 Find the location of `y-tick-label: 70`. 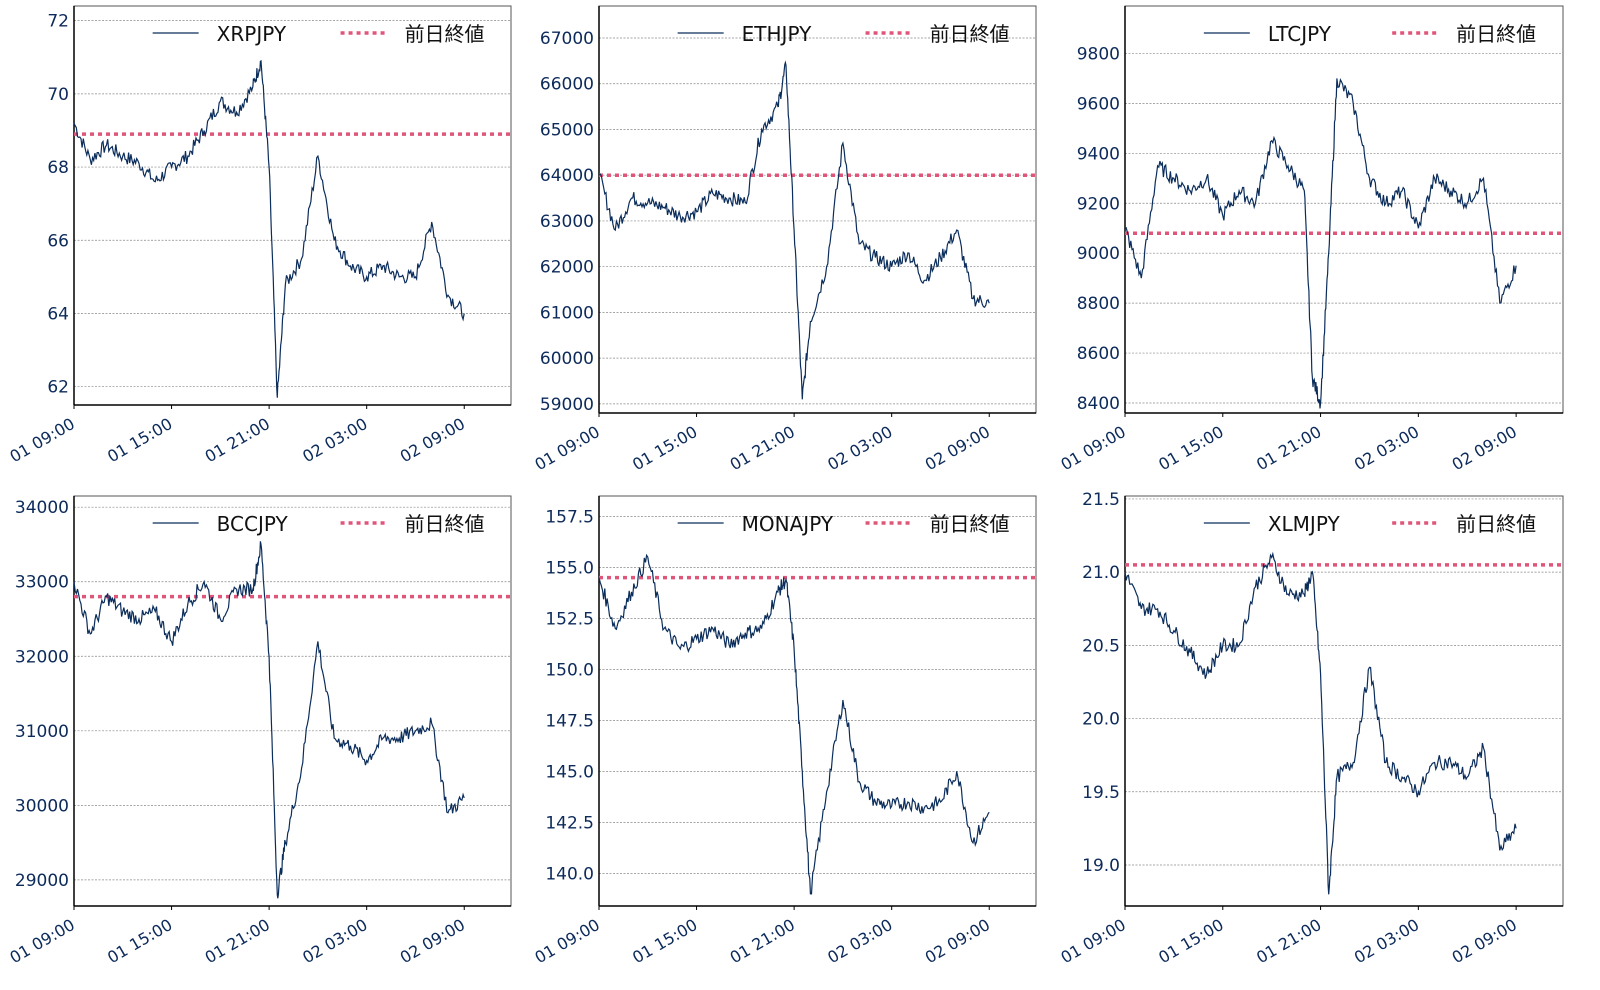

y-tick-label: 70 is located at coordinates (58, 95).